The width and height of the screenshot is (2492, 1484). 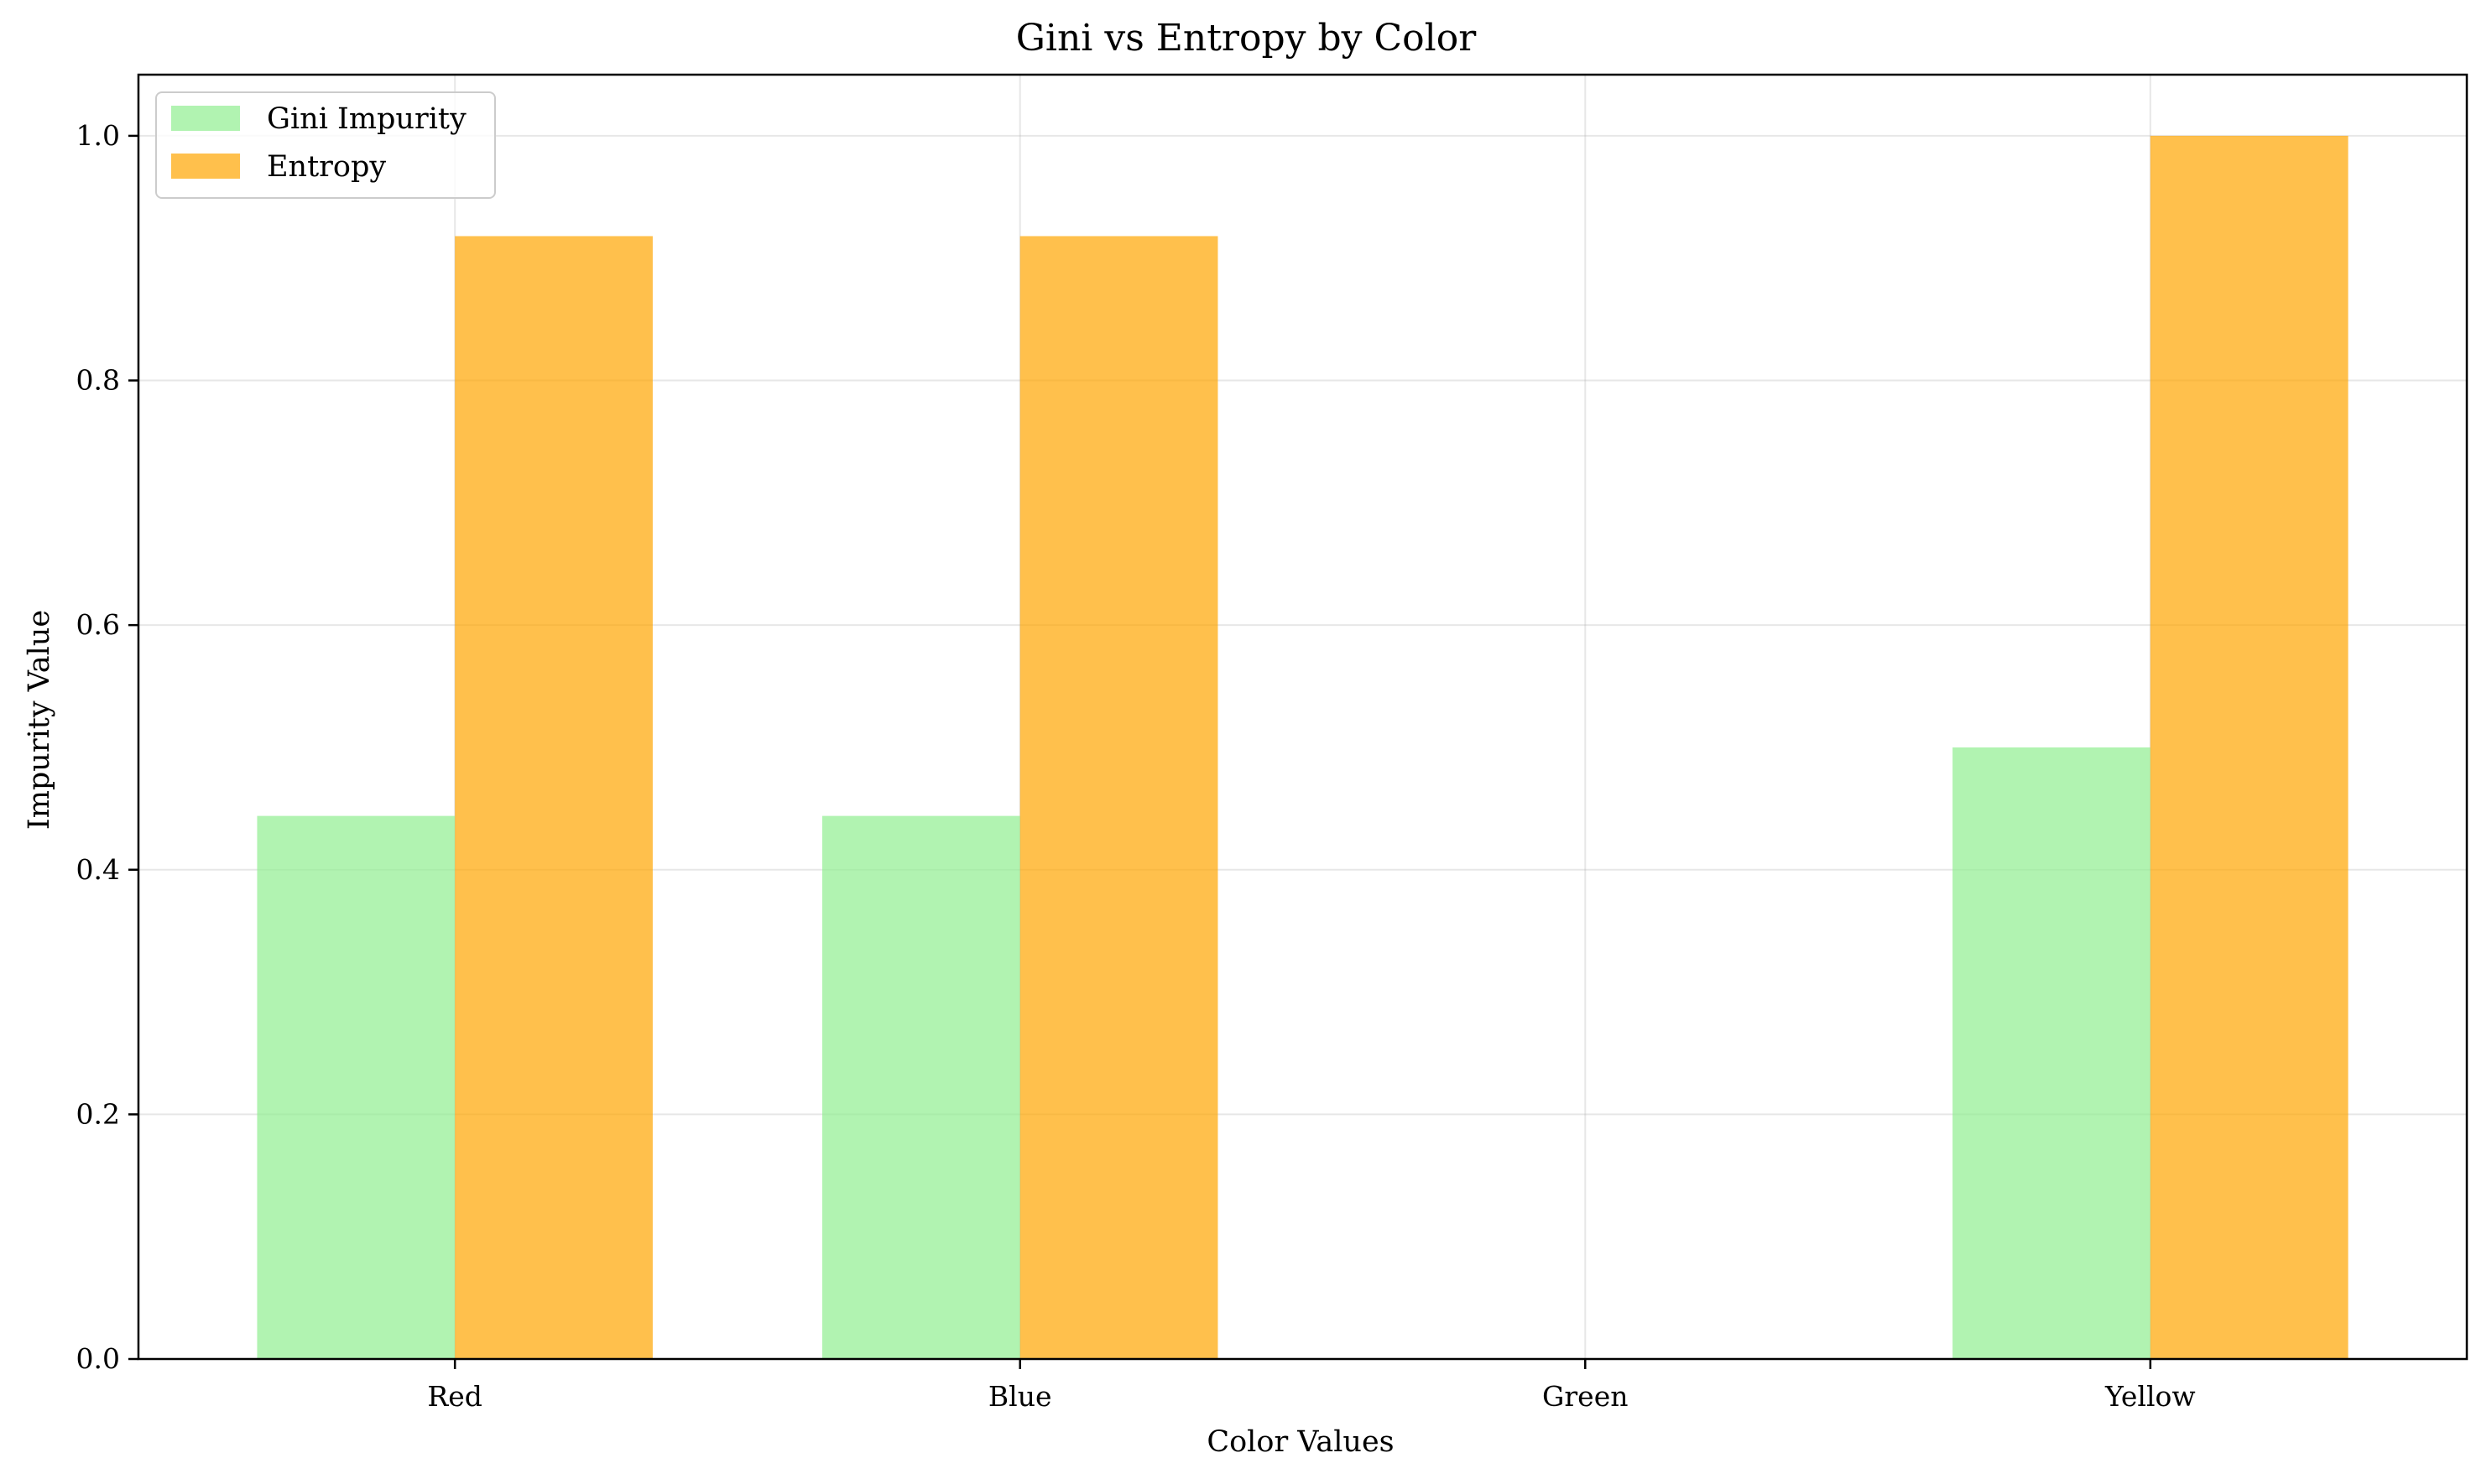 I want to click on legend-label-entropy: Entropy, so click(x=326, y=167).